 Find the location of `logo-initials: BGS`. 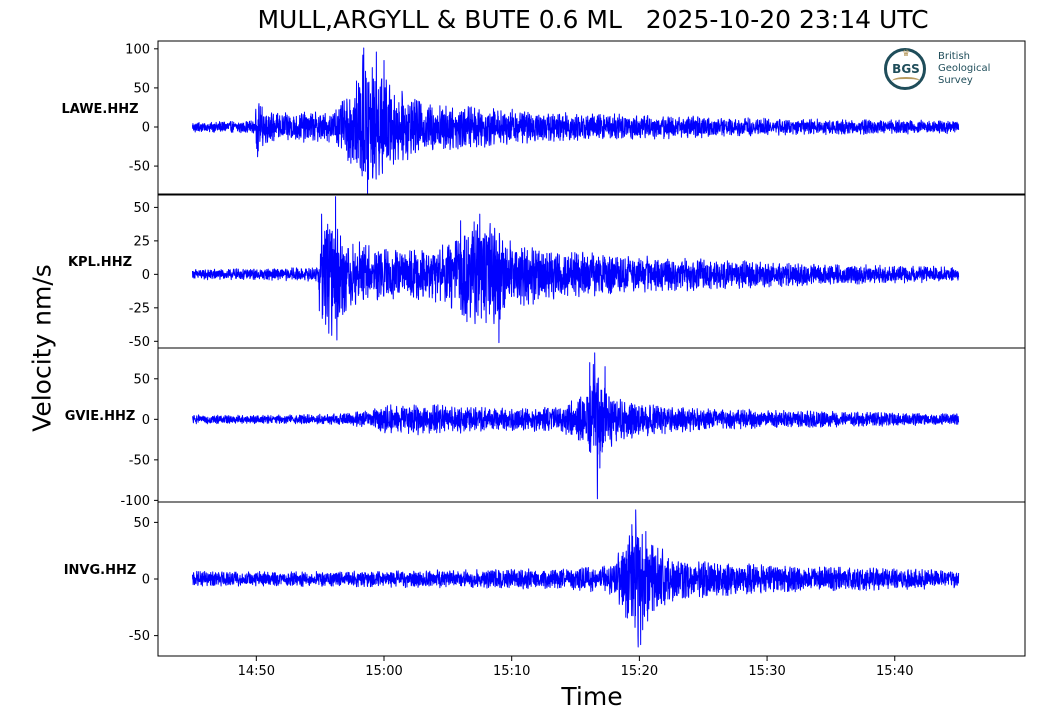

logo-initials: BGS is located at coordinates (906, 69).